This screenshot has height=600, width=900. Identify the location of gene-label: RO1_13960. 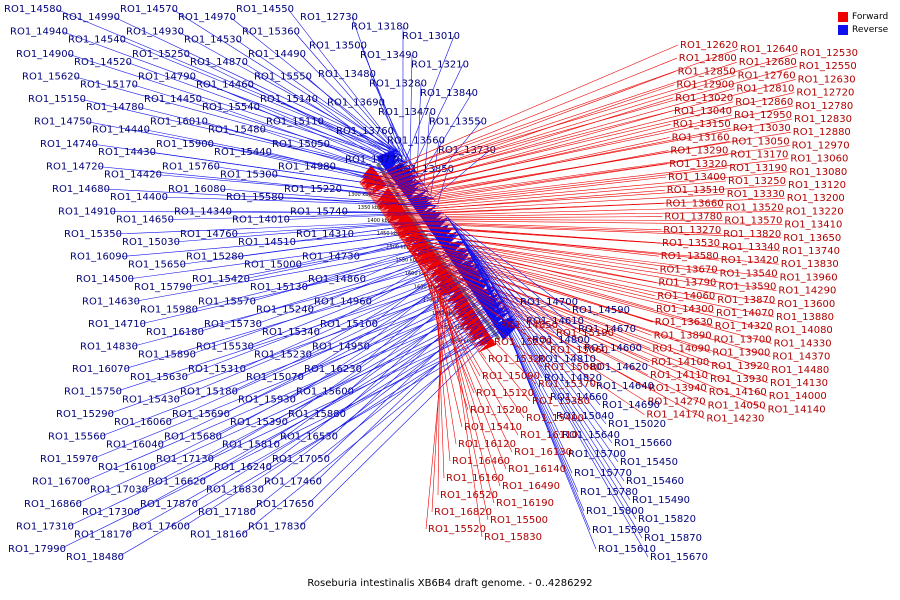
(809, 277).